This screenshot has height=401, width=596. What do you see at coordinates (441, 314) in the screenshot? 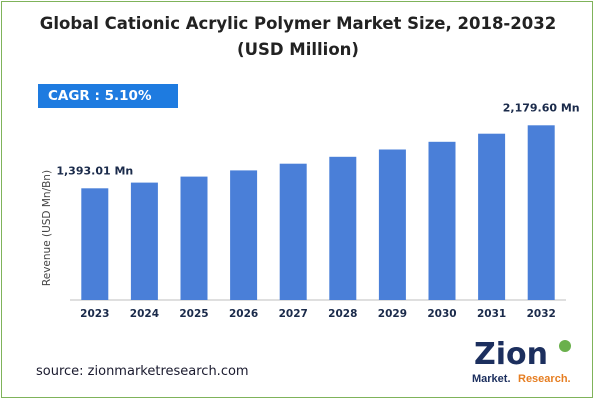
I see `x-tick-label-2030: 2030` at bounding box center [441, 314].